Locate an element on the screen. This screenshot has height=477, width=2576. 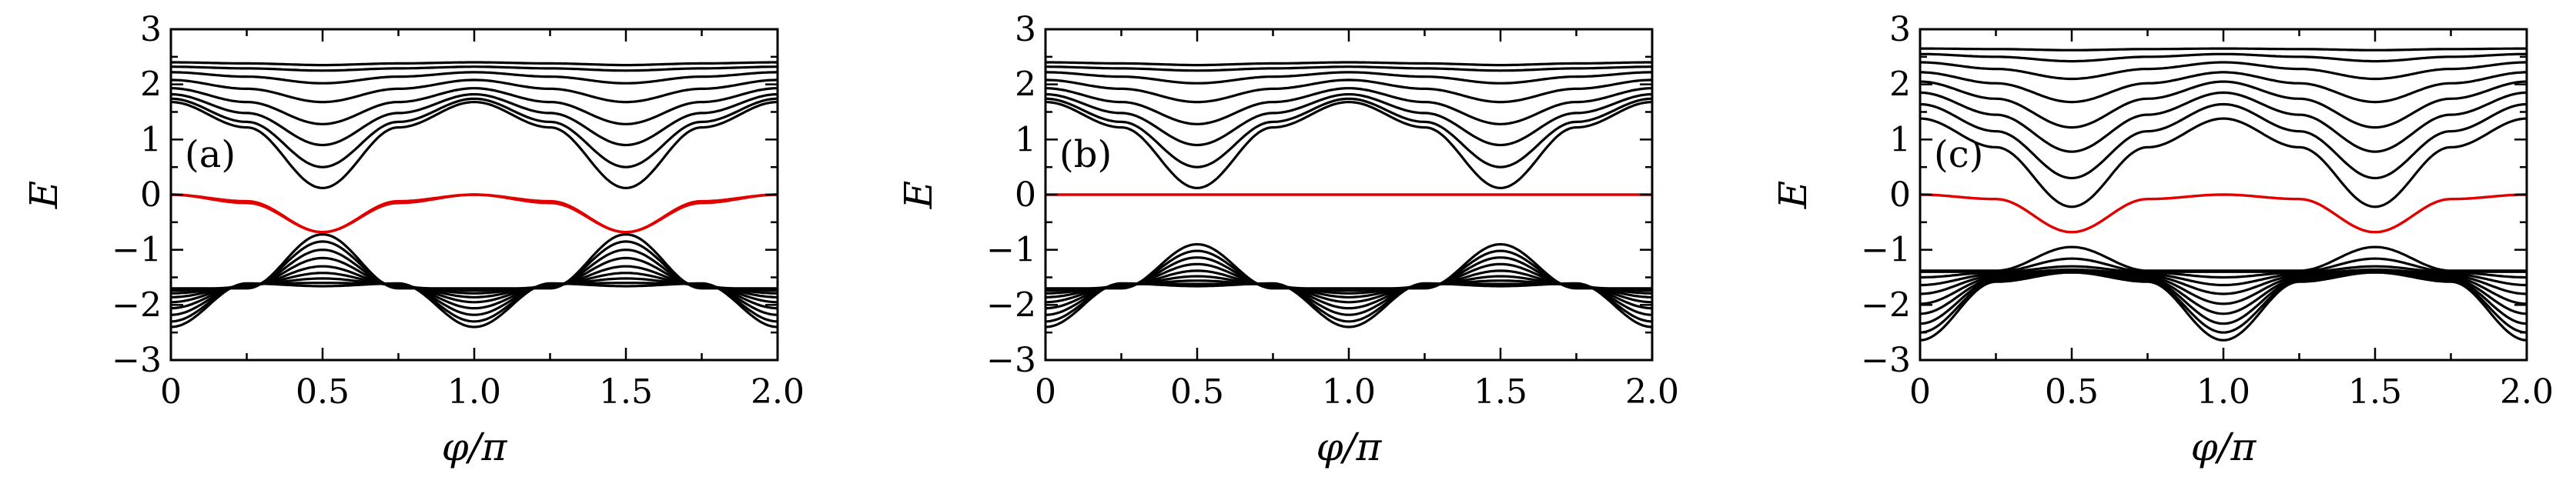
panel-label: (a) is located at coordinates (211, 155).